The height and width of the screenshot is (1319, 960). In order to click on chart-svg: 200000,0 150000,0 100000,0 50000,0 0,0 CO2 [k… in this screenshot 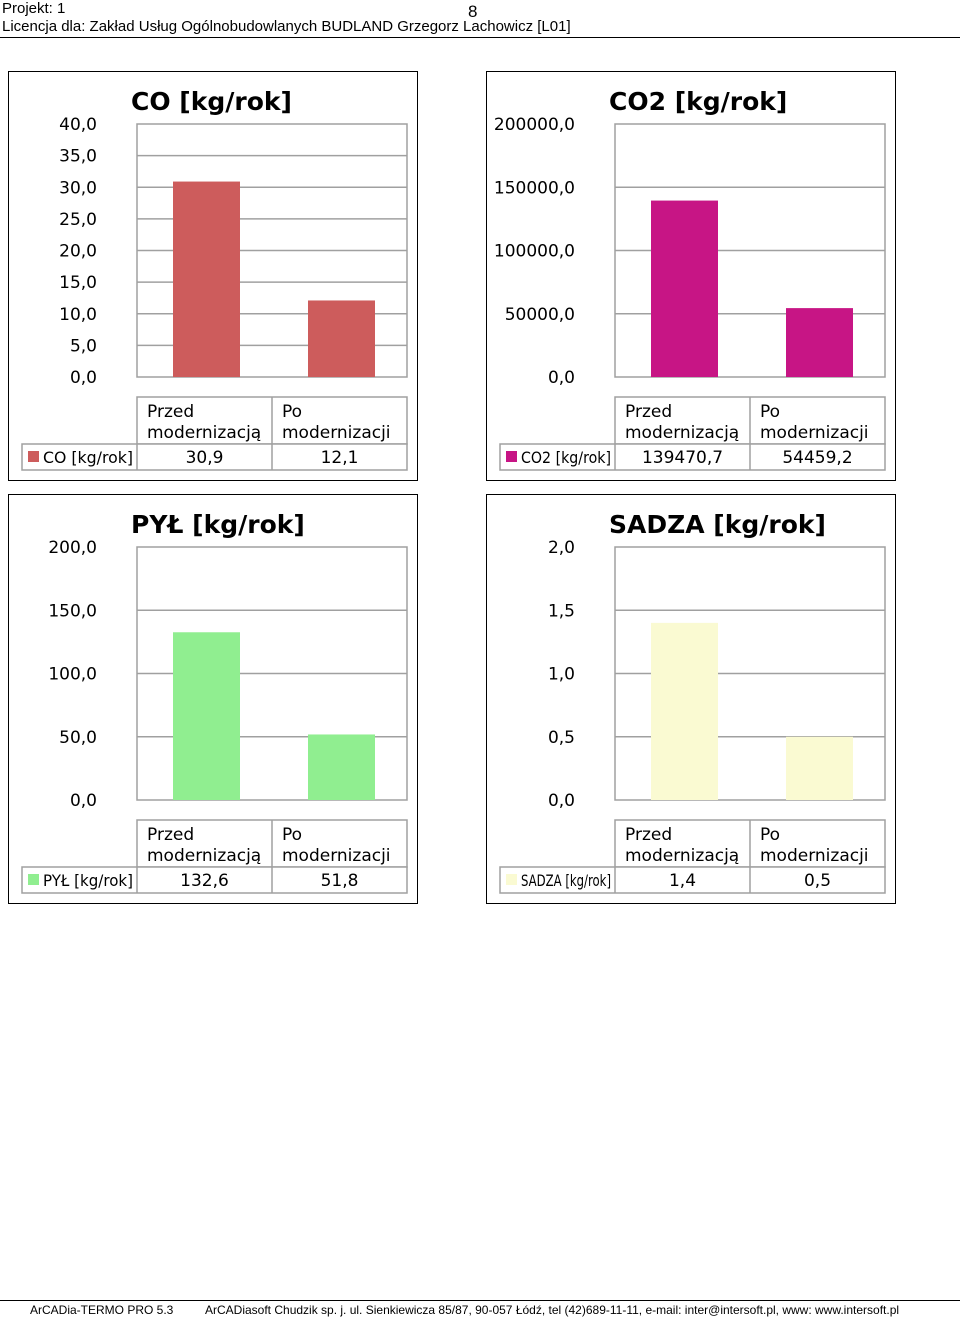, I will do `click(690, 279)`.